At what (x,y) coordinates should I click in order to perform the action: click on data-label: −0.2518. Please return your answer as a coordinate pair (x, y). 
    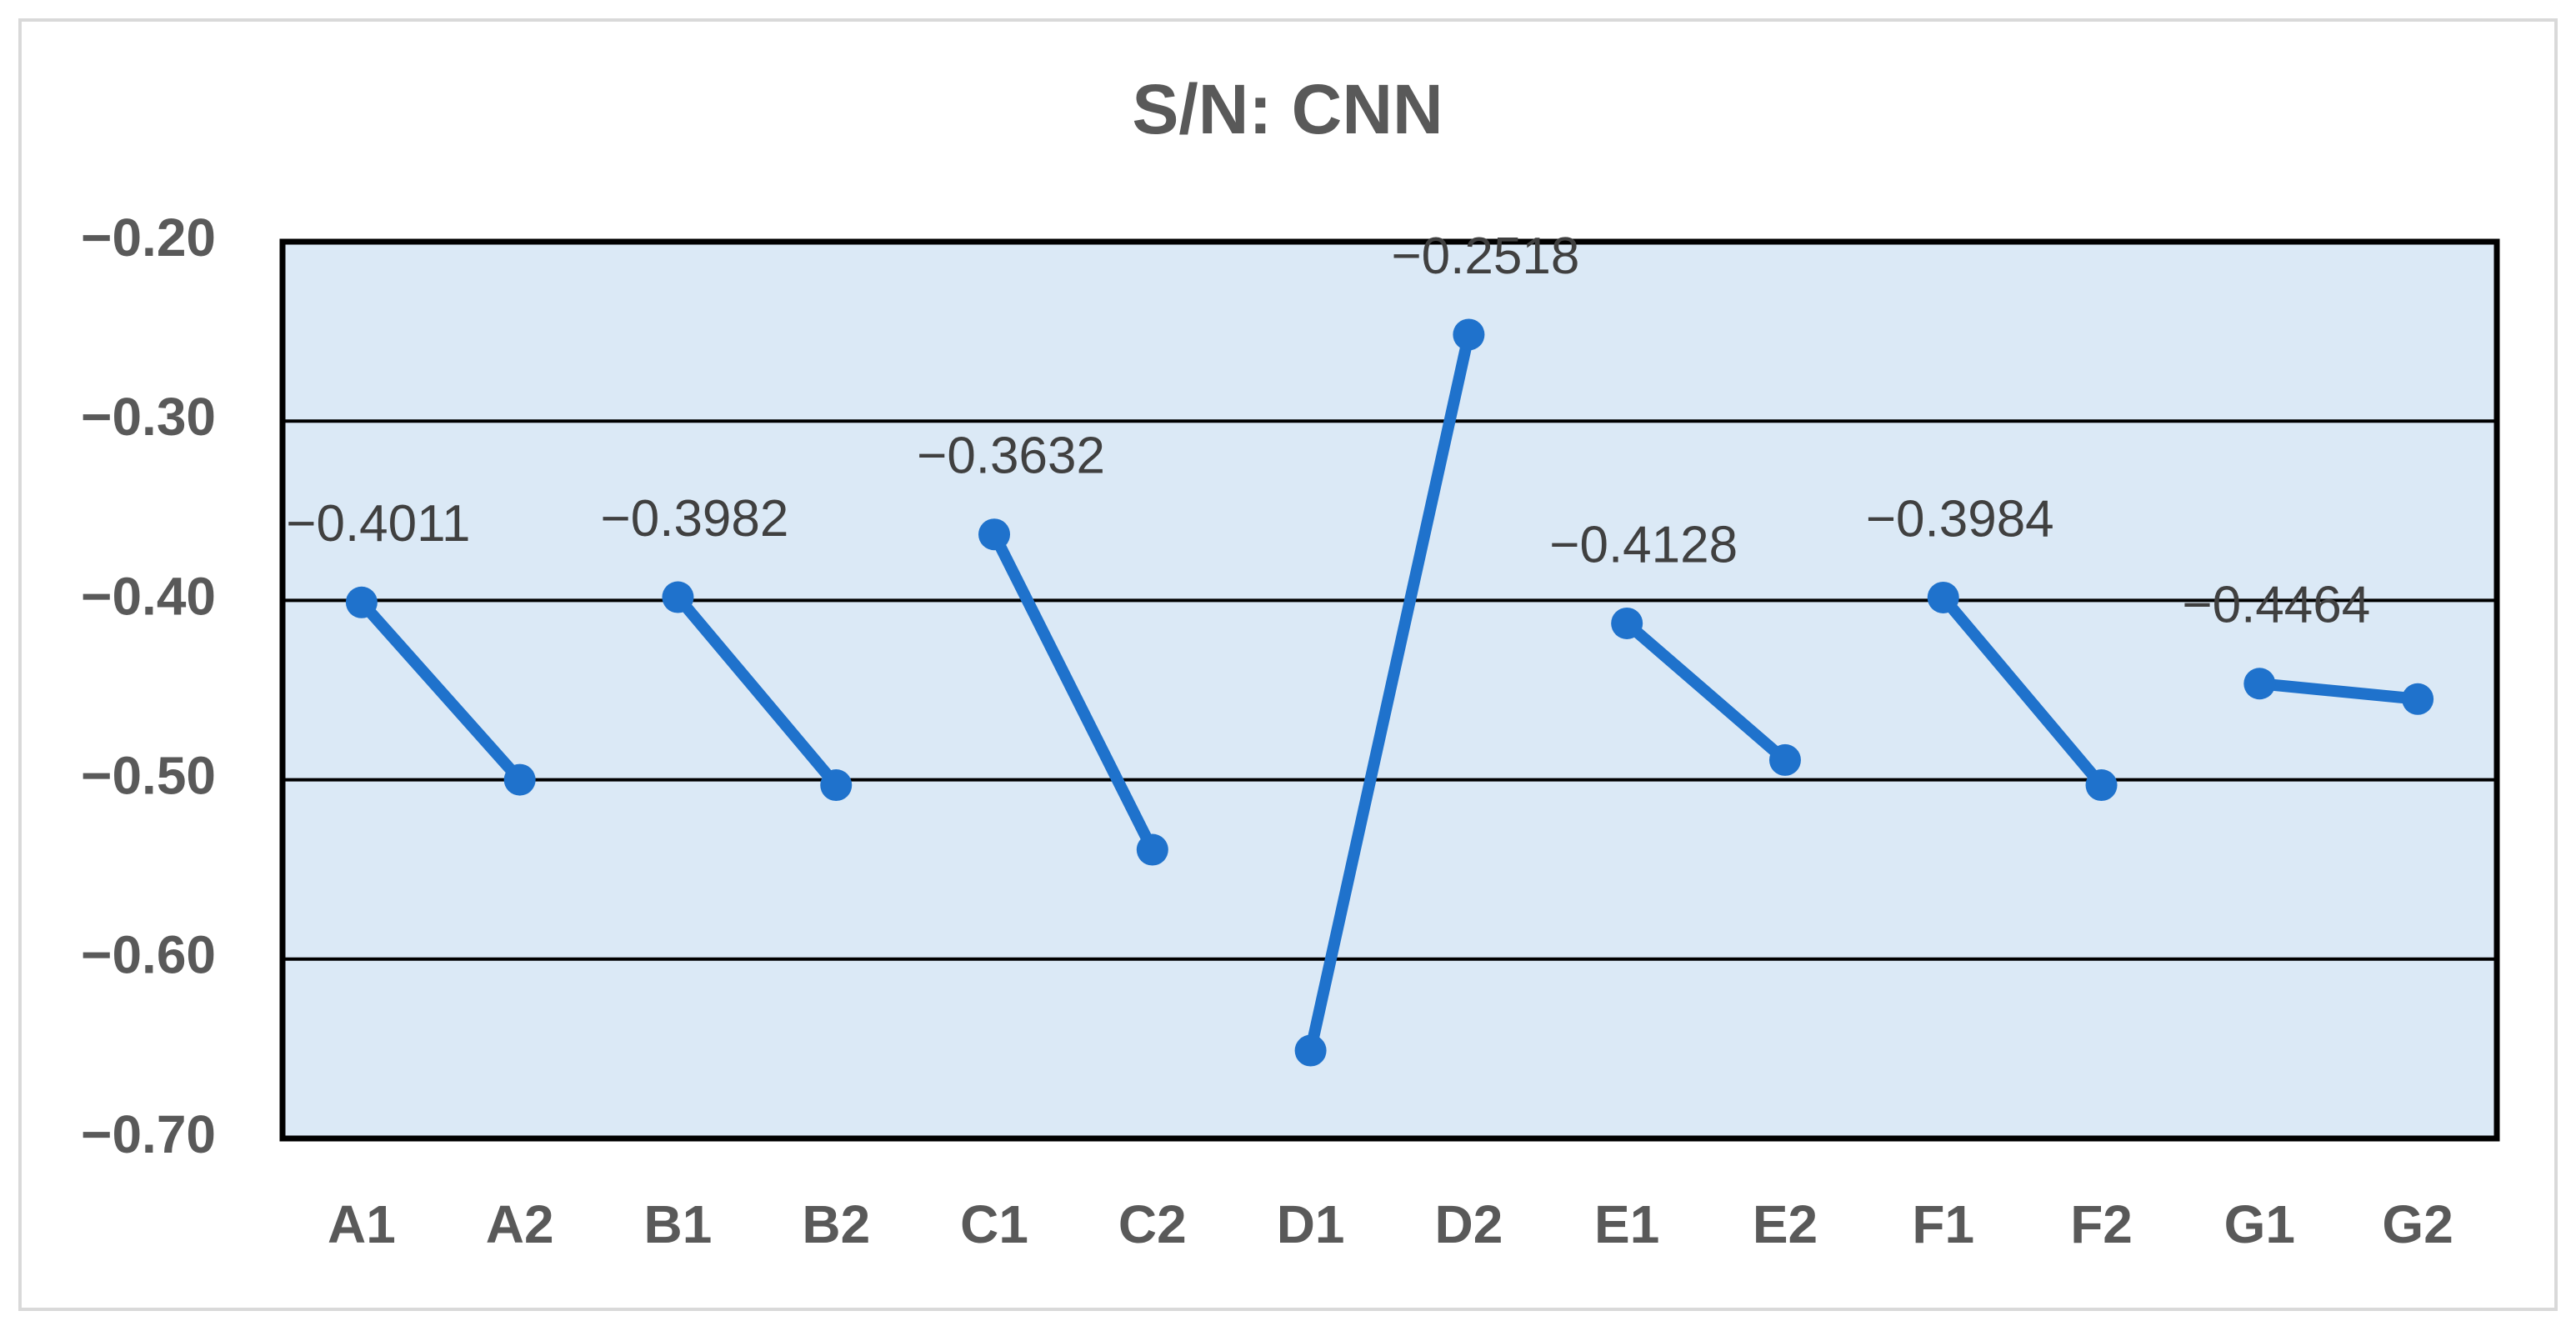
    Looking at the image, I should click on (1485, 256).